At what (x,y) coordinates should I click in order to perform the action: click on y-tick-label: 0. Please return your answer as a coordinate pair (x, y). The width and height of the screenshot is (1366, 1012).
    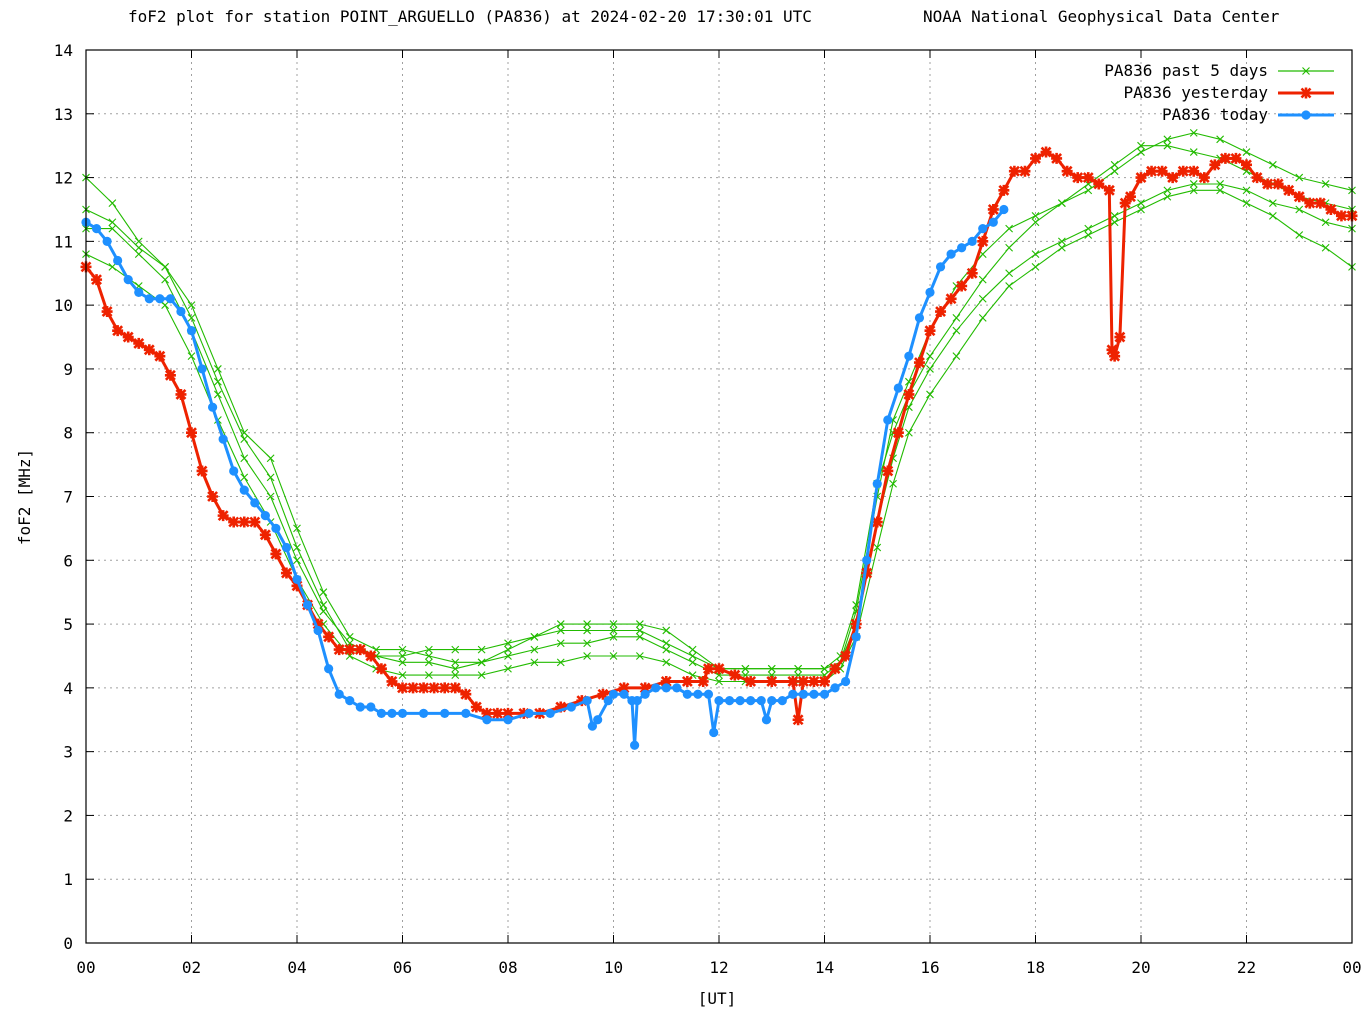
    Looking at the image, I should click on (68, 943).